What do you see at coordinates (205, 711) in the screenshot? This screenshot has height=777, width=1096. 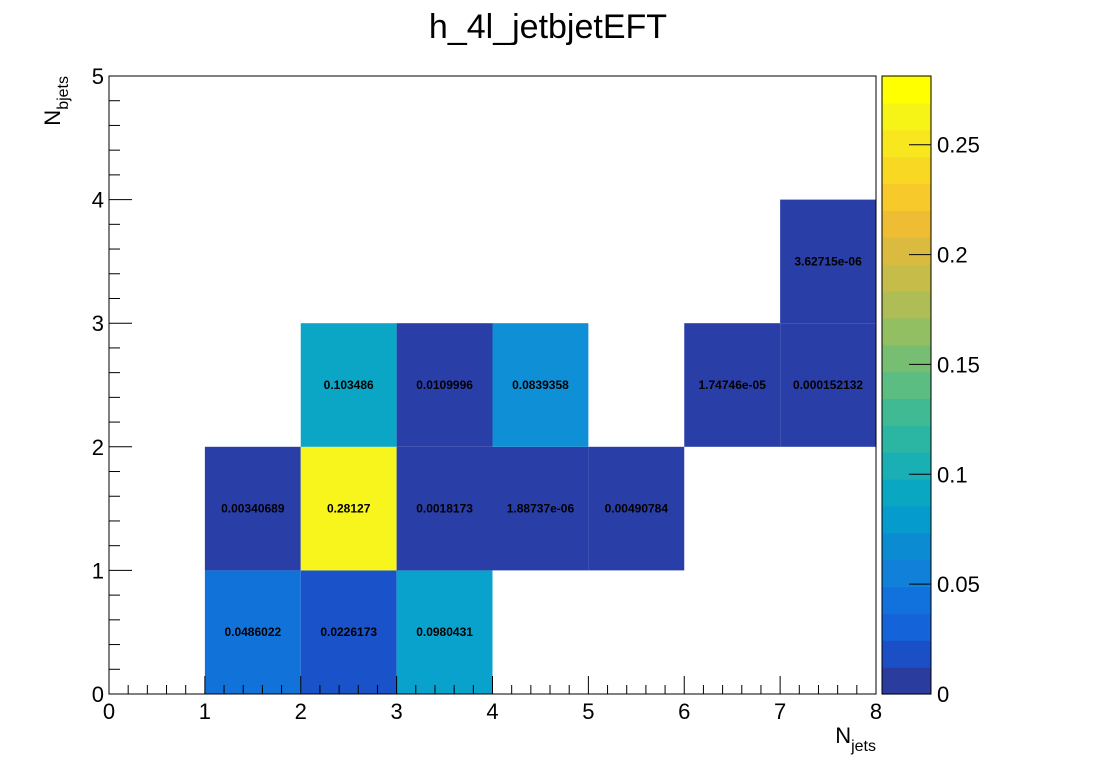 I see `x-tick-label: 1` at bounding box center [205, 711].